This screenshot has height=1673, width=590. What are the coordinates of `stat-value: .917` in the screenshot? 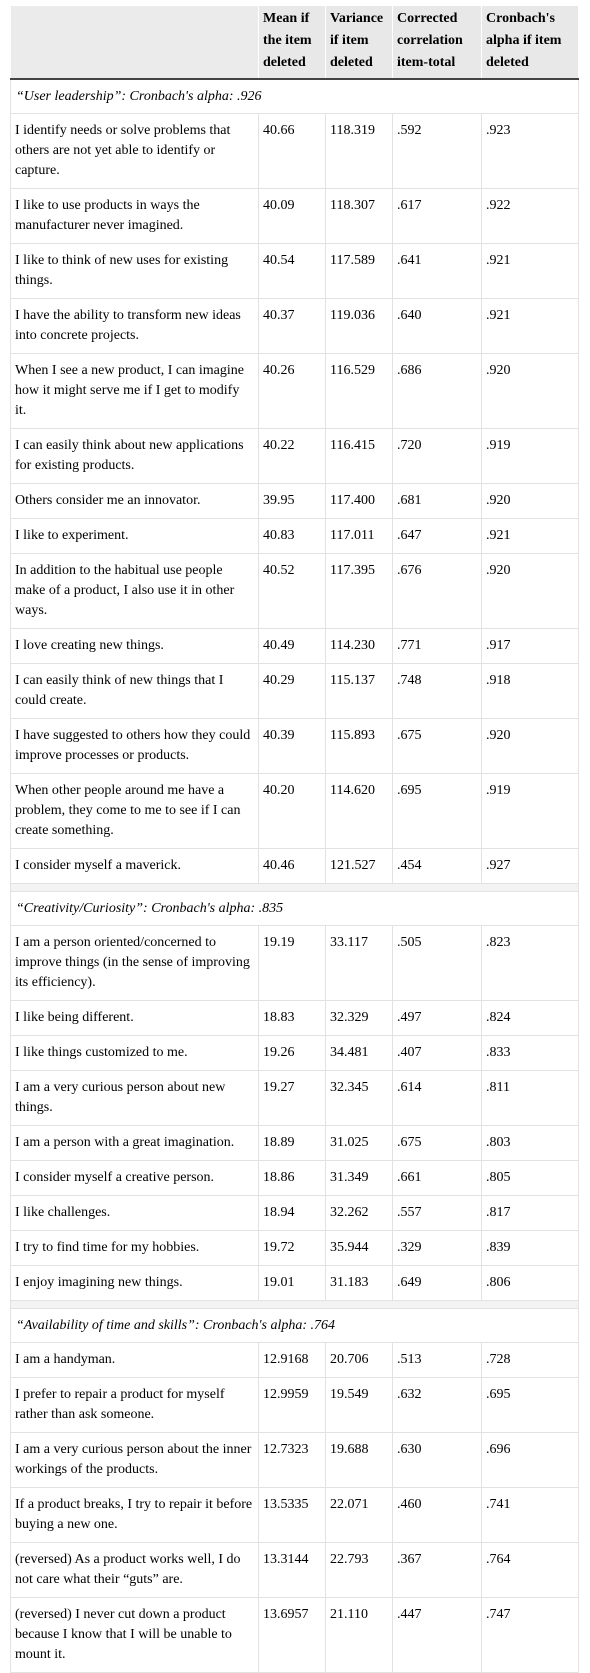 It's located at (530, 646).